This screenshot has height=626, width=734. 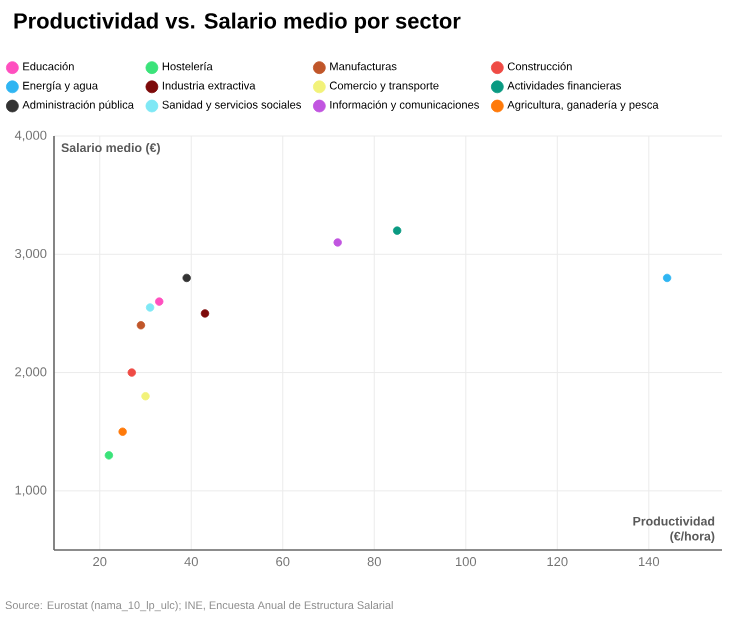 I want to click on chart-title: Productividad vs. Salario medio por sector, so click(x=237, y=22).